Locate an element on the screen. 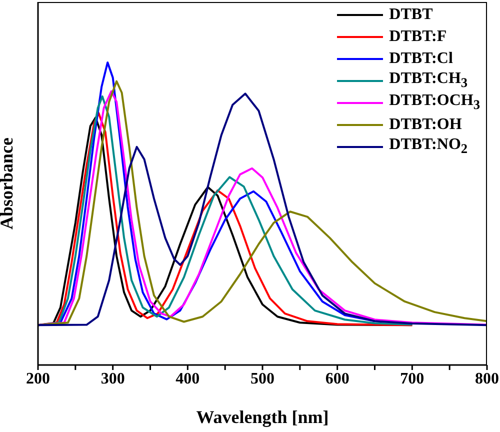 Image resolution: width=500 pixels, height=432 pixels. x-tick-label: 800 is located at coordinates (487, 379).